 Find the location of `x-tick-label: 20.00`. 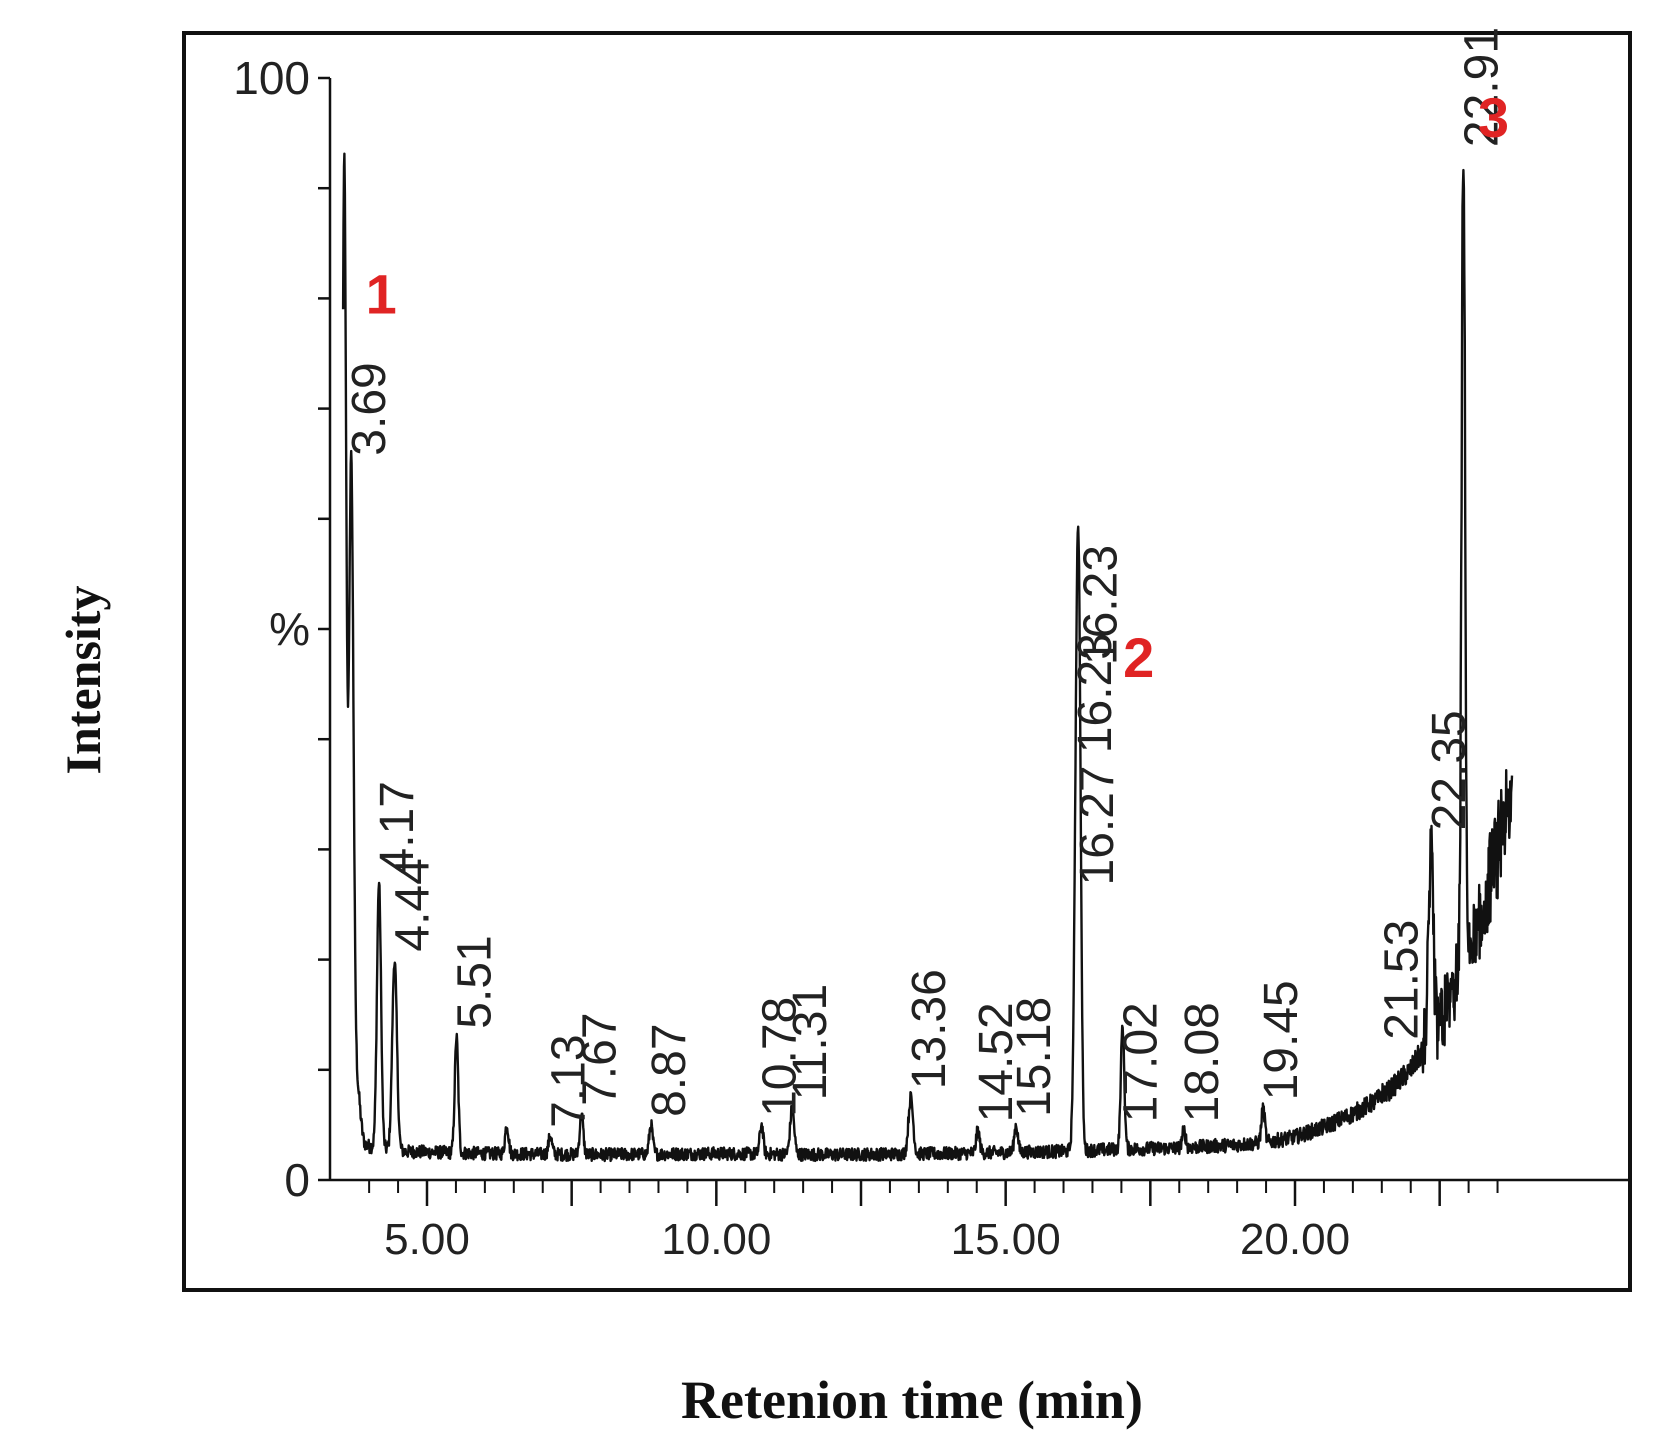

x-tick-label: 20.00 is located at coordinates (1295, 1239).